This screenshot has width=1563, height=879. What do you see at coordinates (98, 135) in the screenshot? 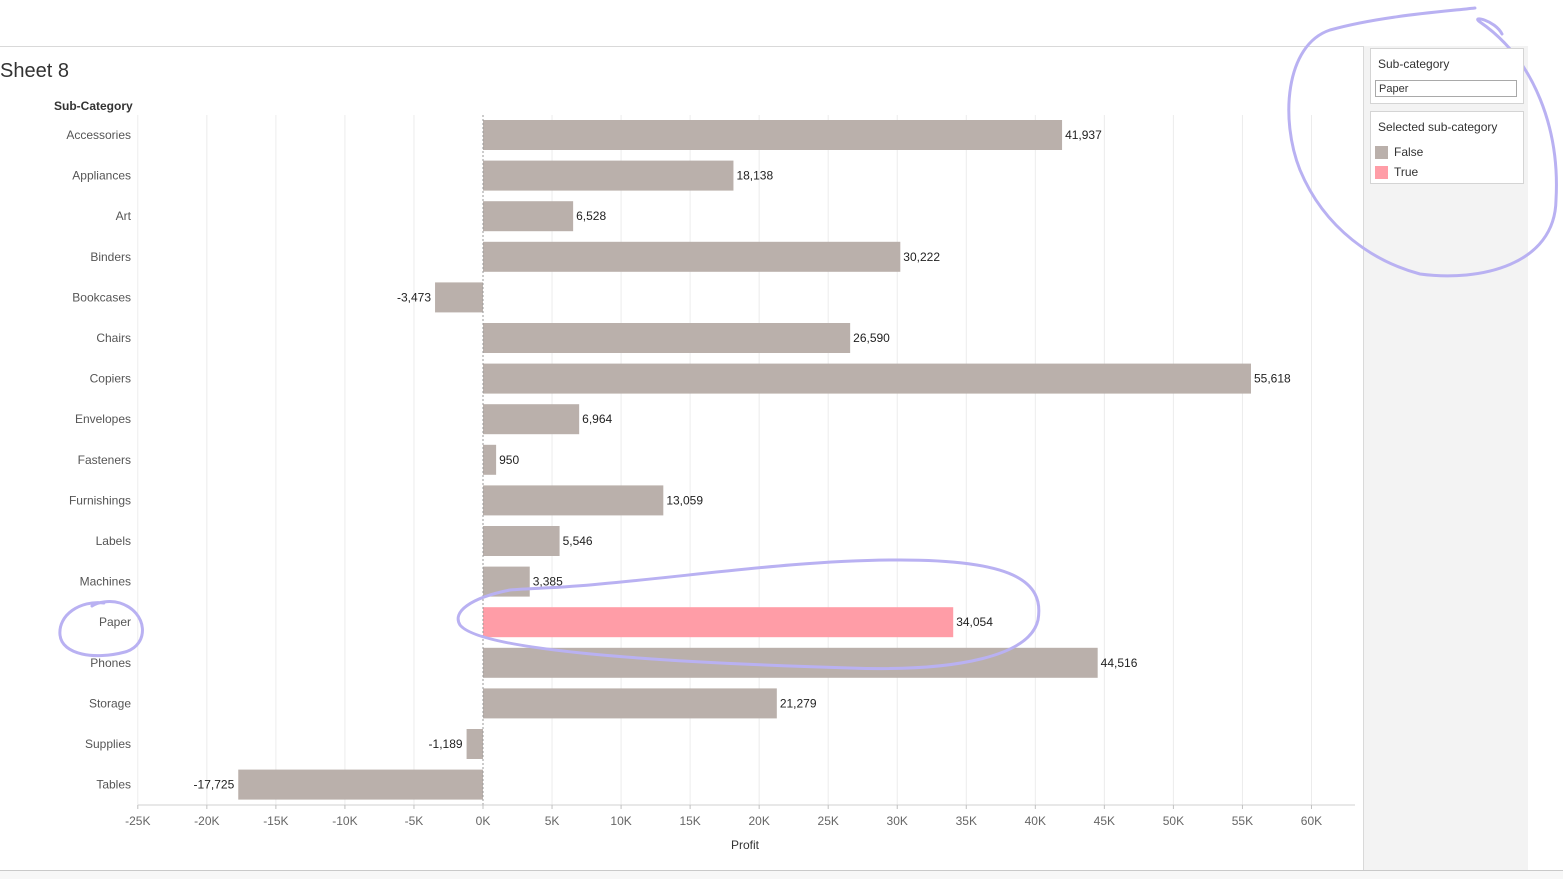
I see `category-label: Accessories` at bounding box center [98, 135].